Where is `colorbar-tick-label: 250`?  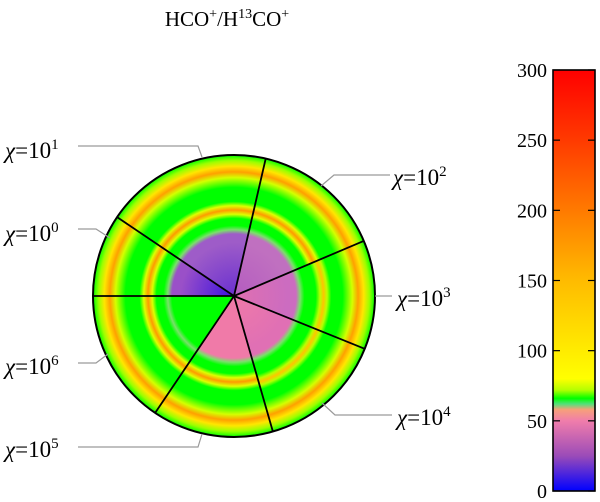 colorbar-tick-label: 250 is located at coordinates (532, 141).